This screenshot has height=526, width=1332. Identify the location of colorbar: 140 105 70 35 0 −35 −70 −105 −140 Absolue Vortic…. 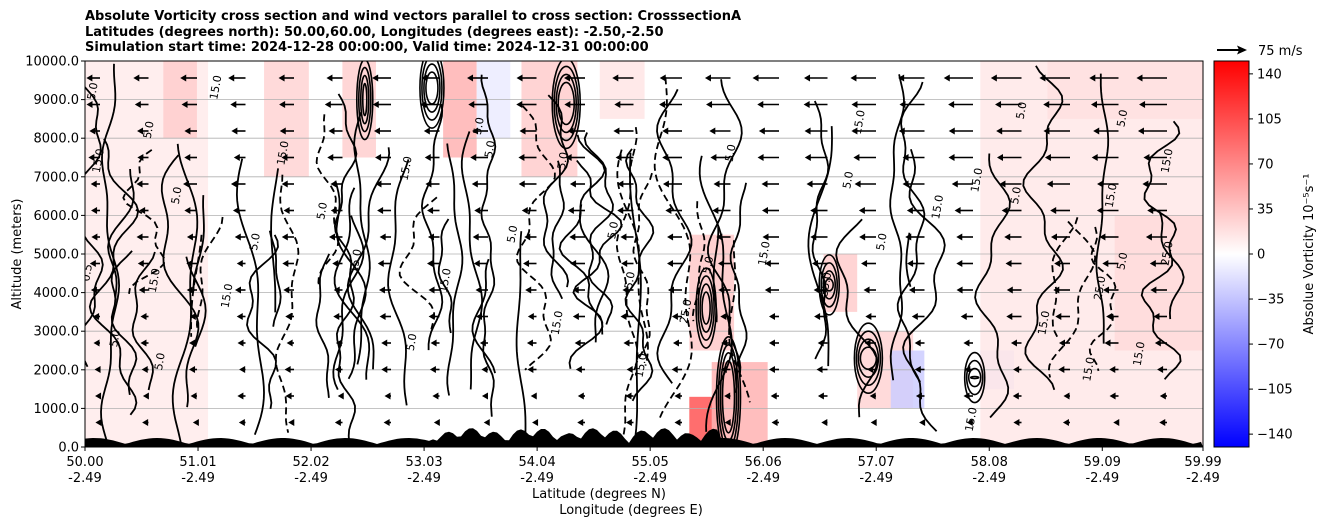
(1265, 254).